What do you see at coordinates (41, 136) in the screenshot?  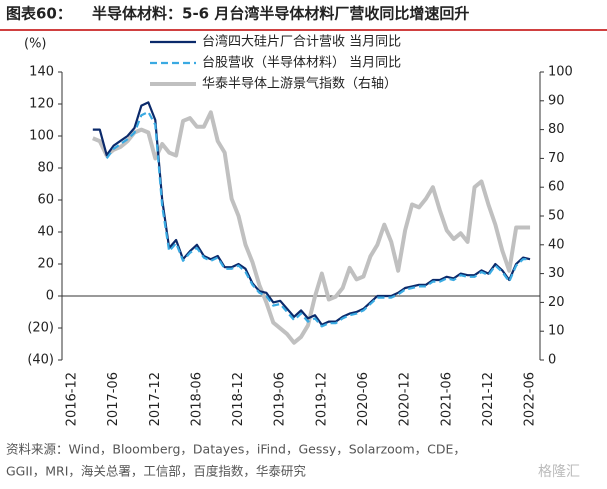 I see `y-tick-label: 100` at bounding box center [41, 136].